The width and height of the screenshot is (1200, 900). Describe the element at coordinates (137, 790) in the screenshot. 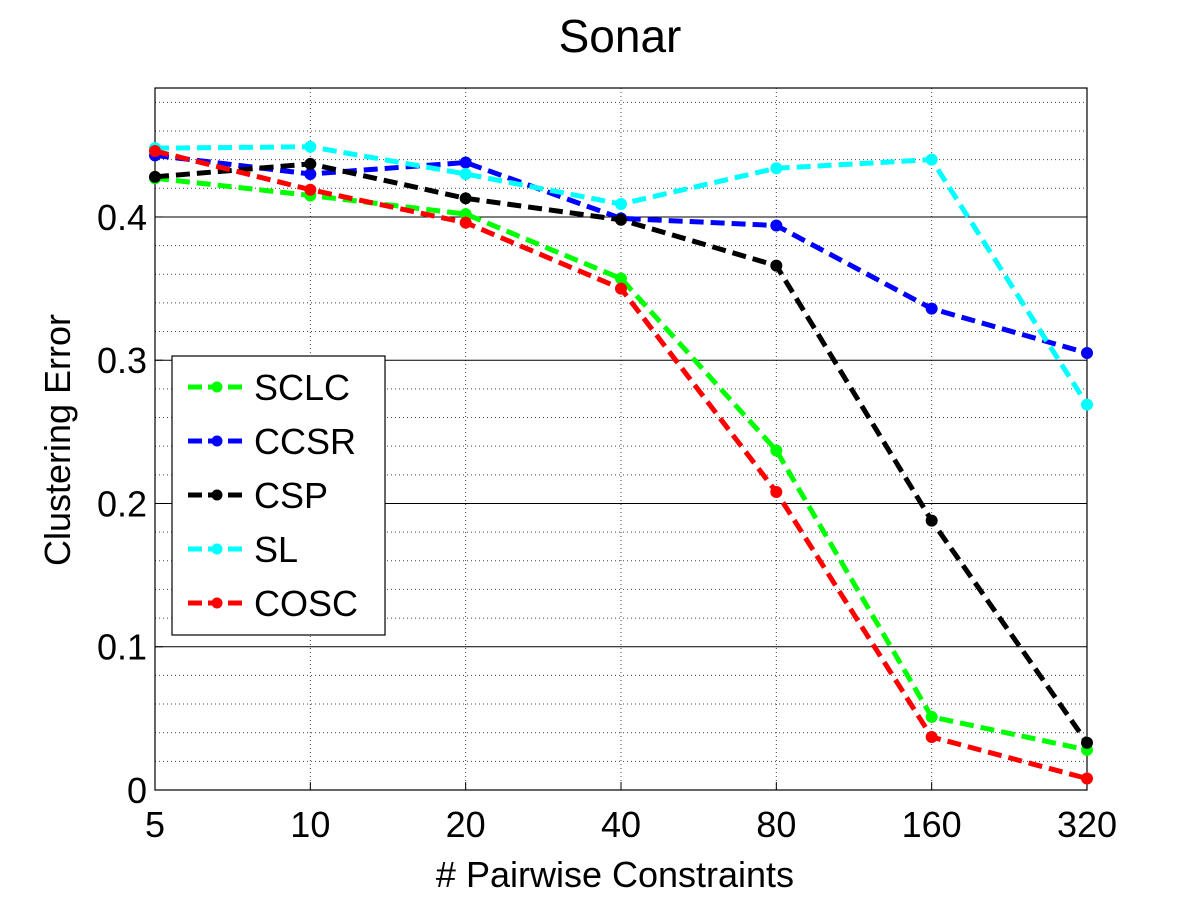

I see `y-tick-label: 0` at that location.